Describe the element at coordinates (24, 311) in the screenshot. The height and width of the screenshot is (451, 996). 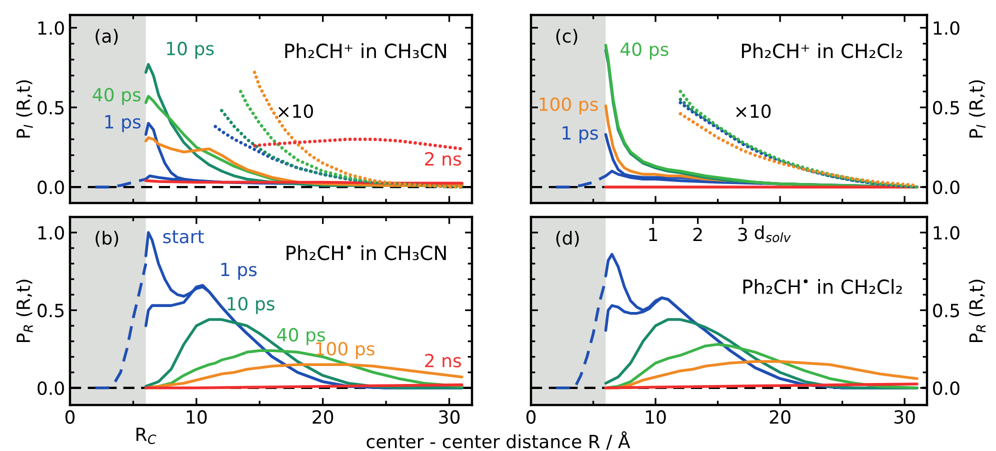
I see `y-axis-title: P$_{R}$ (R,t)` at that location.